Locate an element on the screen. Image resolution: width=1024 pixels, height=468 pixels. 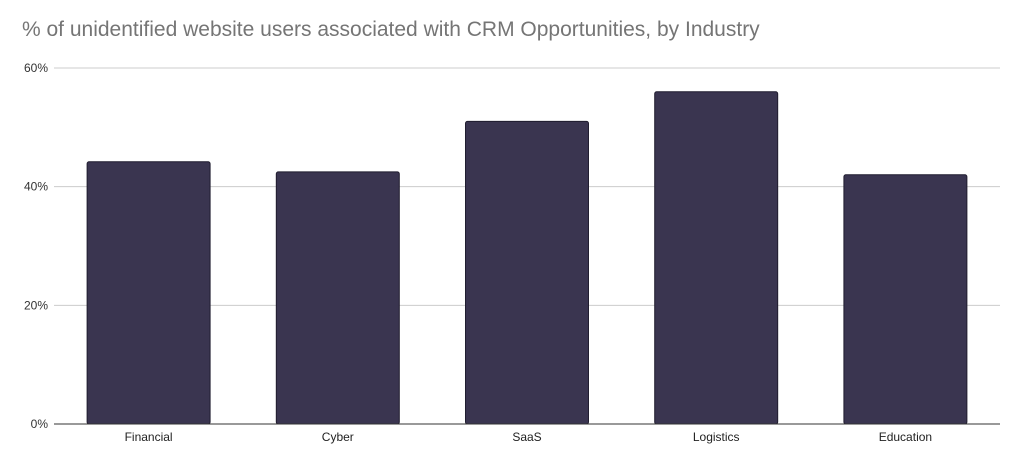
x-tick-label: SaaS is located at coordinates (526, 437).